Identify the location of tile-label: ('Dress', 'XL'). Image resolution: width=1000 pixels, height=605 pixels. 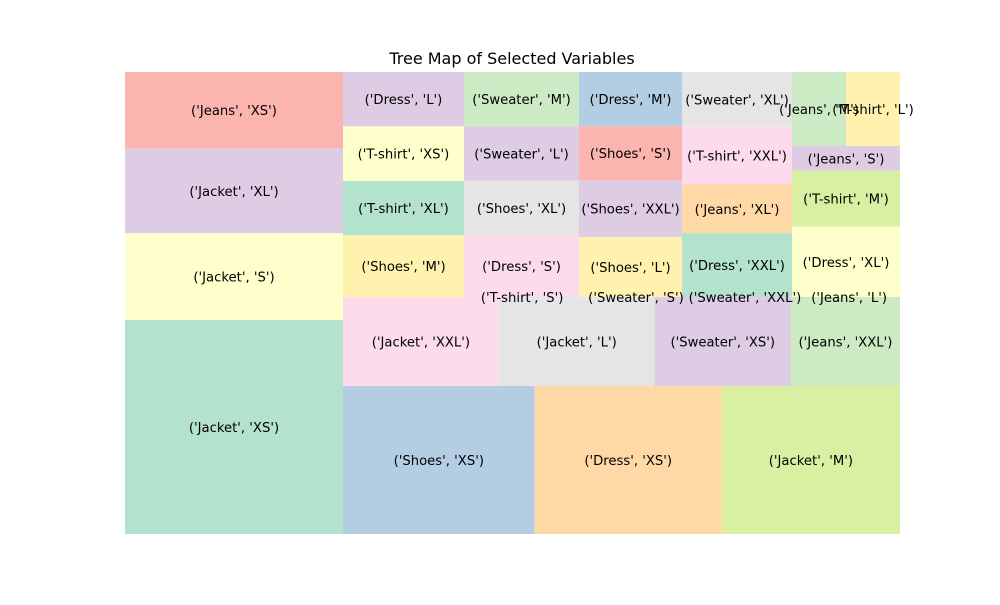
(846, 263).